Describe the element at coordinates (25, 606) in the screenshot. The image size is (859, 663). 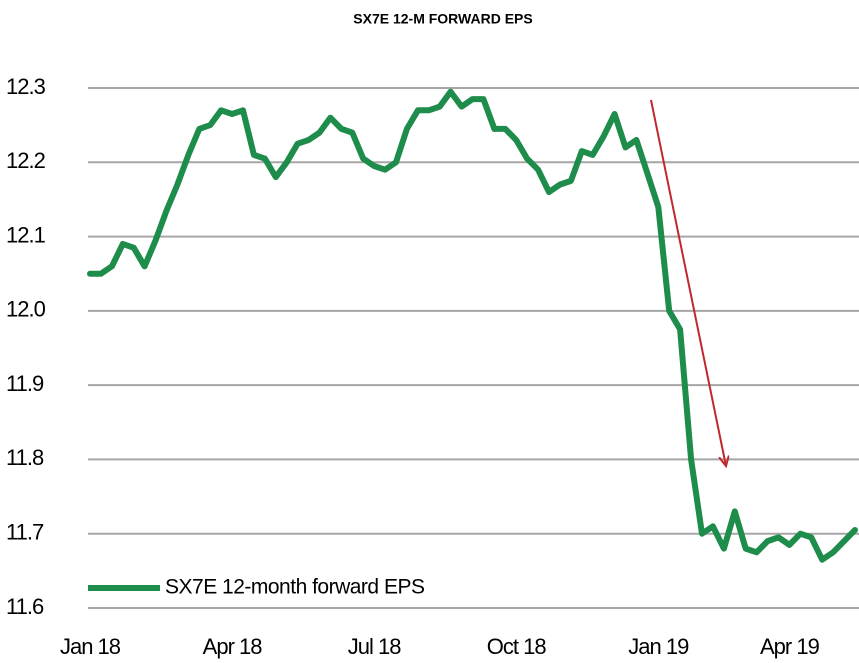
I see `y-tick-label: 11.6` at that location.